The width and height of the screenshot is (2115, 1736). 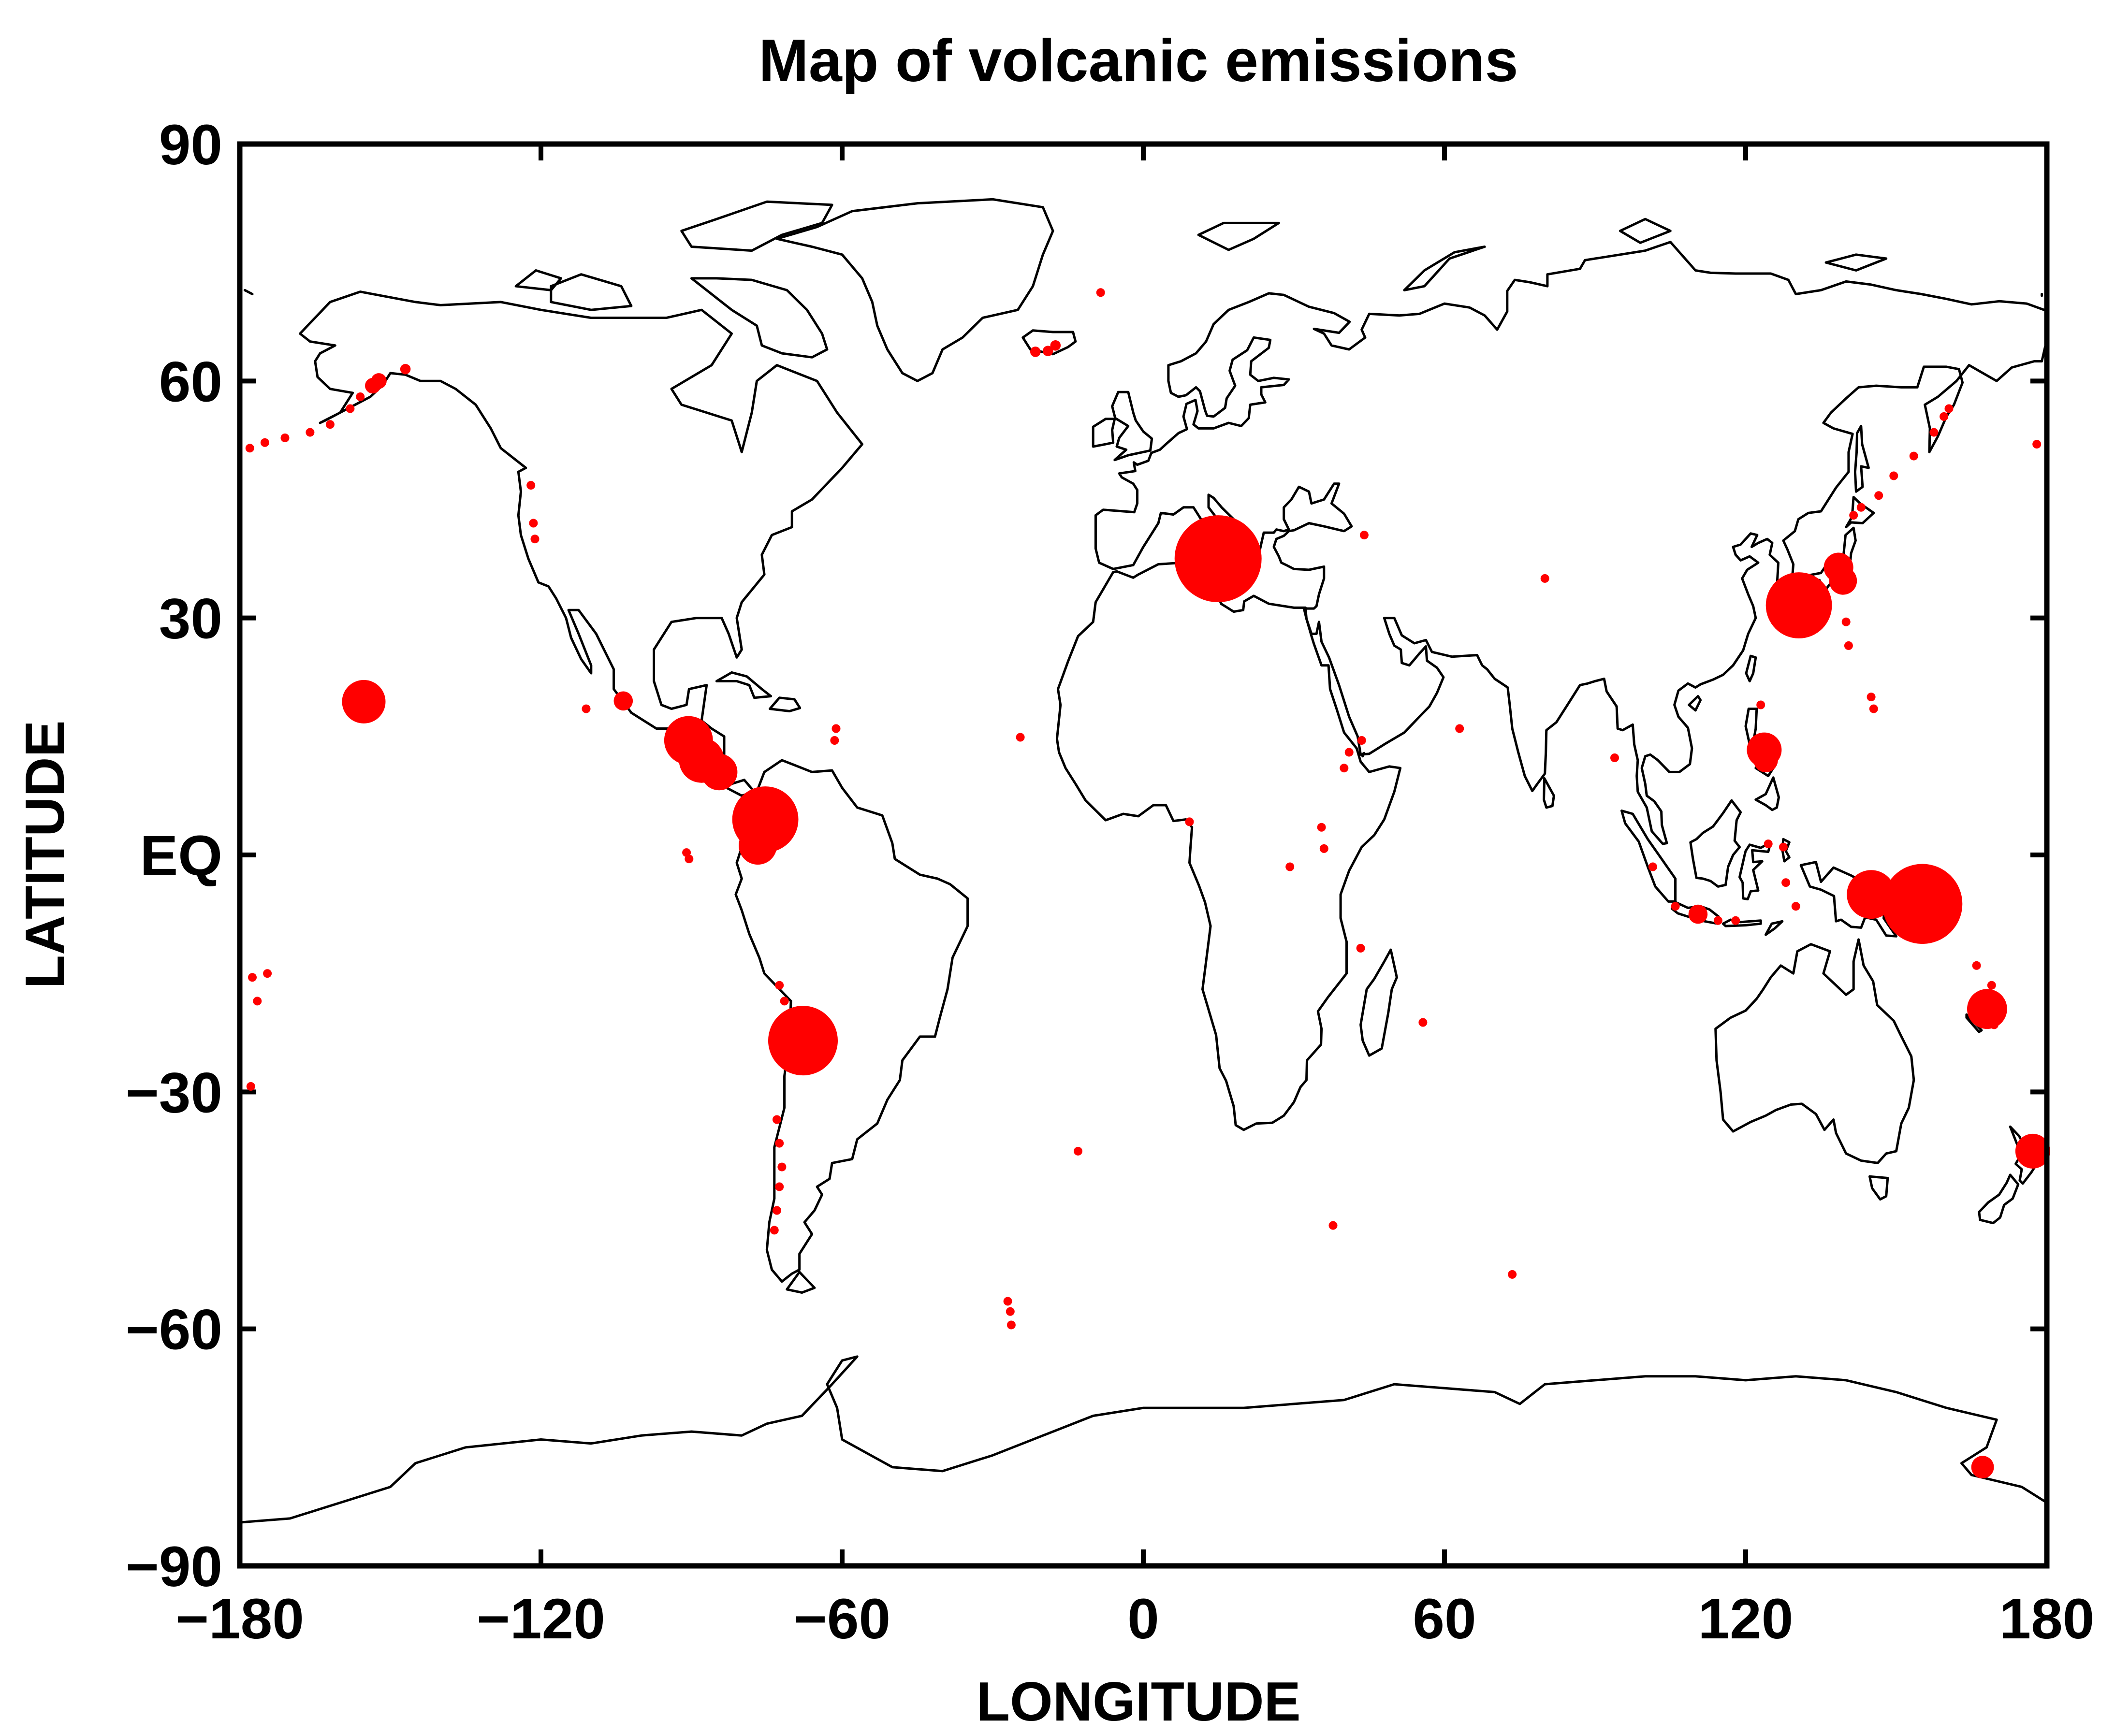 I want to click on coastline-hispaniola, so click(x=785, y=704).